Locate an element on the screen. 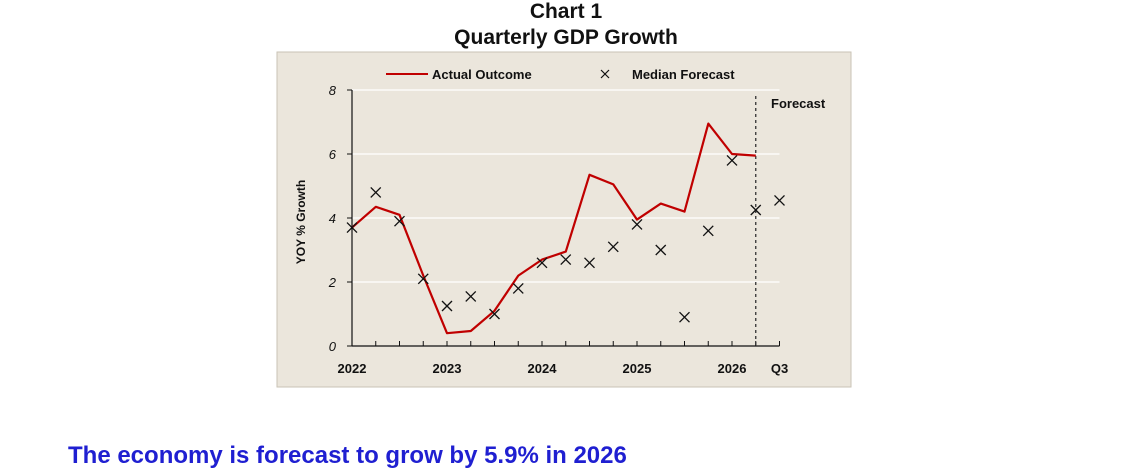 The width and height of the screenshot is (1144, 470). forecast-annotation: Forecast is located at coordinates (798, 103).